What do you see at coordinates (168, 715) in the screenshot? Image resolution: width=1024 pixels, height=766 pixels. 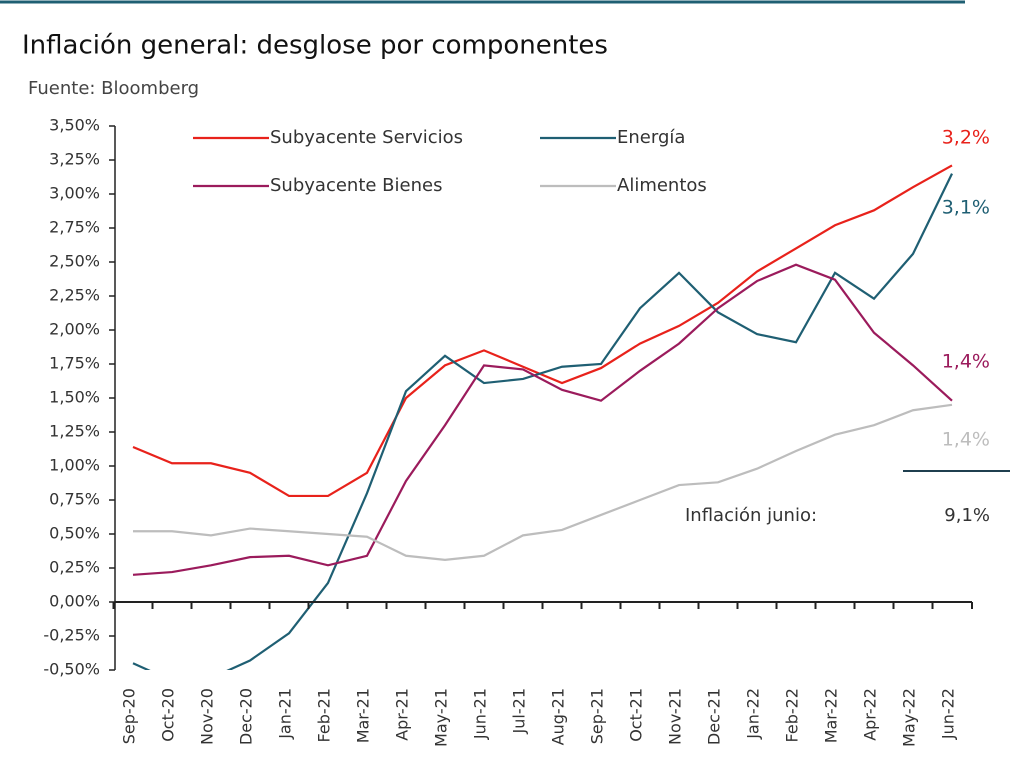 I see `x-tick-label: Oct-20` at bounding box center [168, 715].